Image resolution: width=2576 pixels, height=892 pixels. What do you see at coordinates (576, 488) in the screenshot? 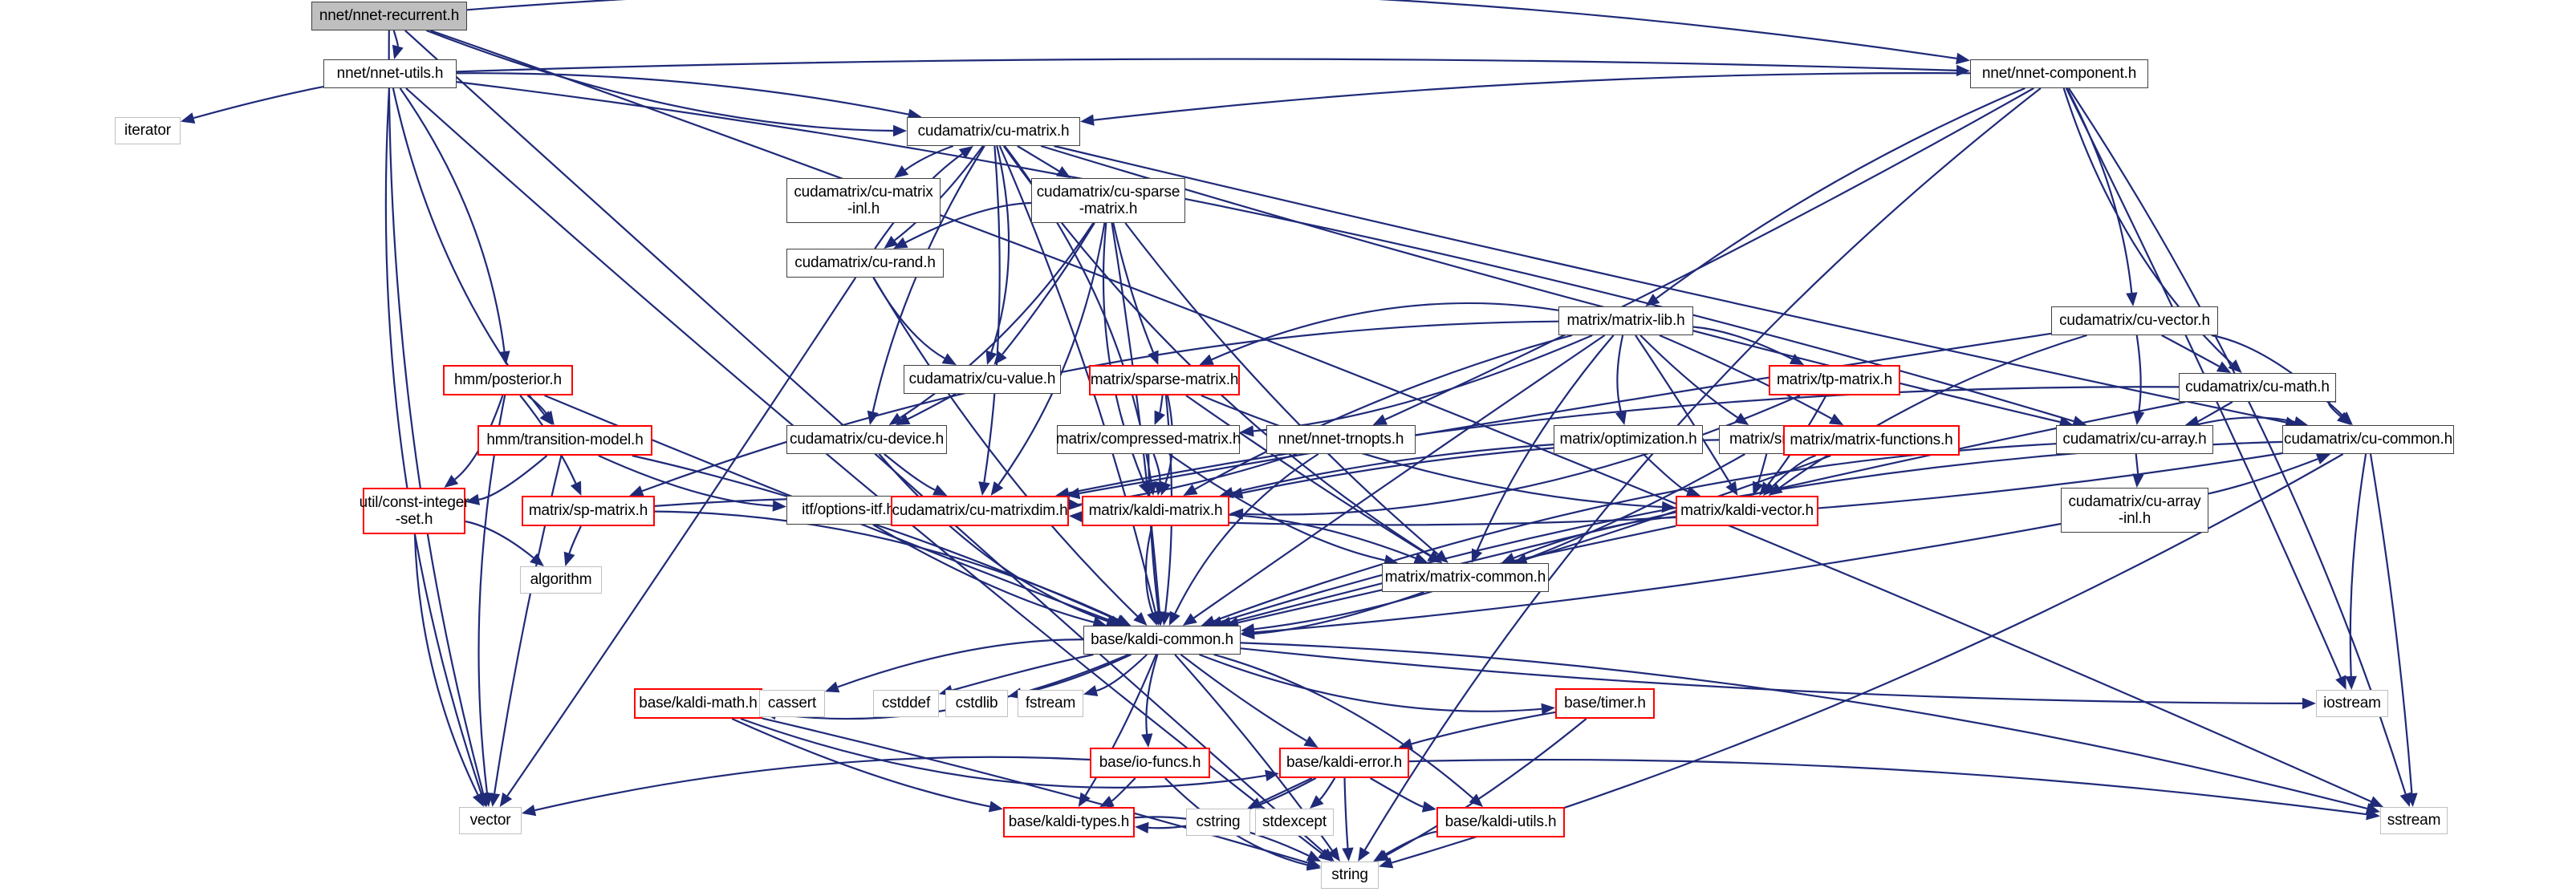
I see `graph-arrowhead-posterior-to-sp_matrix` at bounding box center [576, 488].